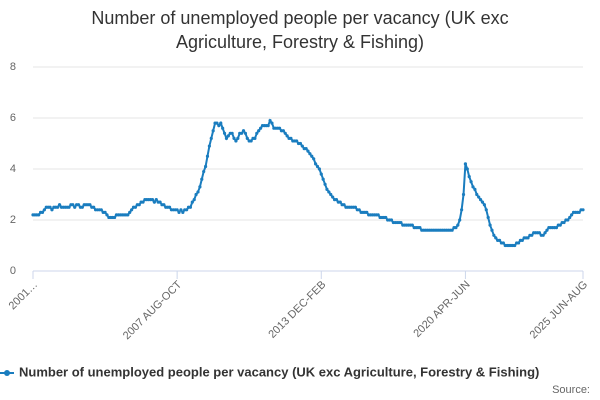 This screenshot has height=400, width=600. I want to click on x-tick-label: 2020 APR-JUN, so click(441, 309).